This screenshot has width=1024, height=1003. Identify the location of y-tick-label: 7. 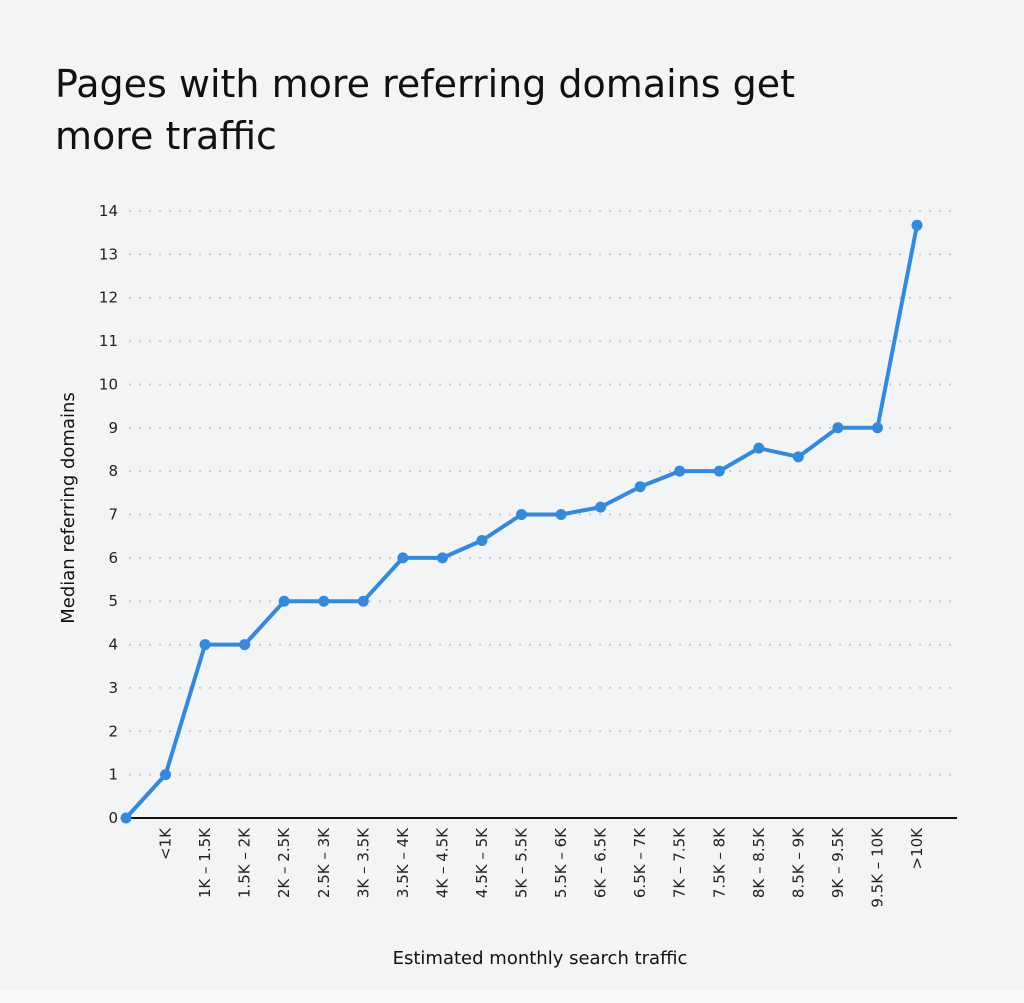
(113, 515).